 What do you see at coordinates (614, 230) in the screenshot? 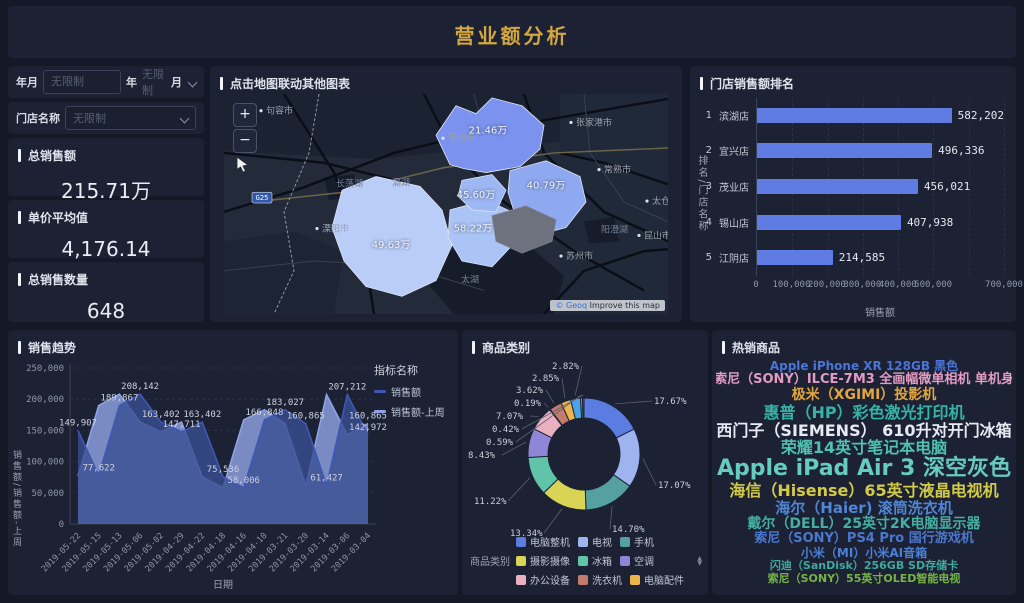
I see `svg-text: 阳澄湖` at bounding box center [614, 230].